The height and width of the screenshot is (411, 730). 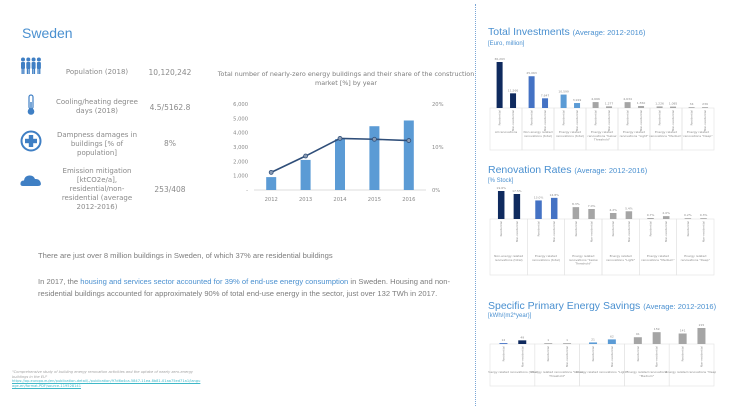 I want to click on energy-paragraph-pre: In 2017, the, so click(x=59, y=281).